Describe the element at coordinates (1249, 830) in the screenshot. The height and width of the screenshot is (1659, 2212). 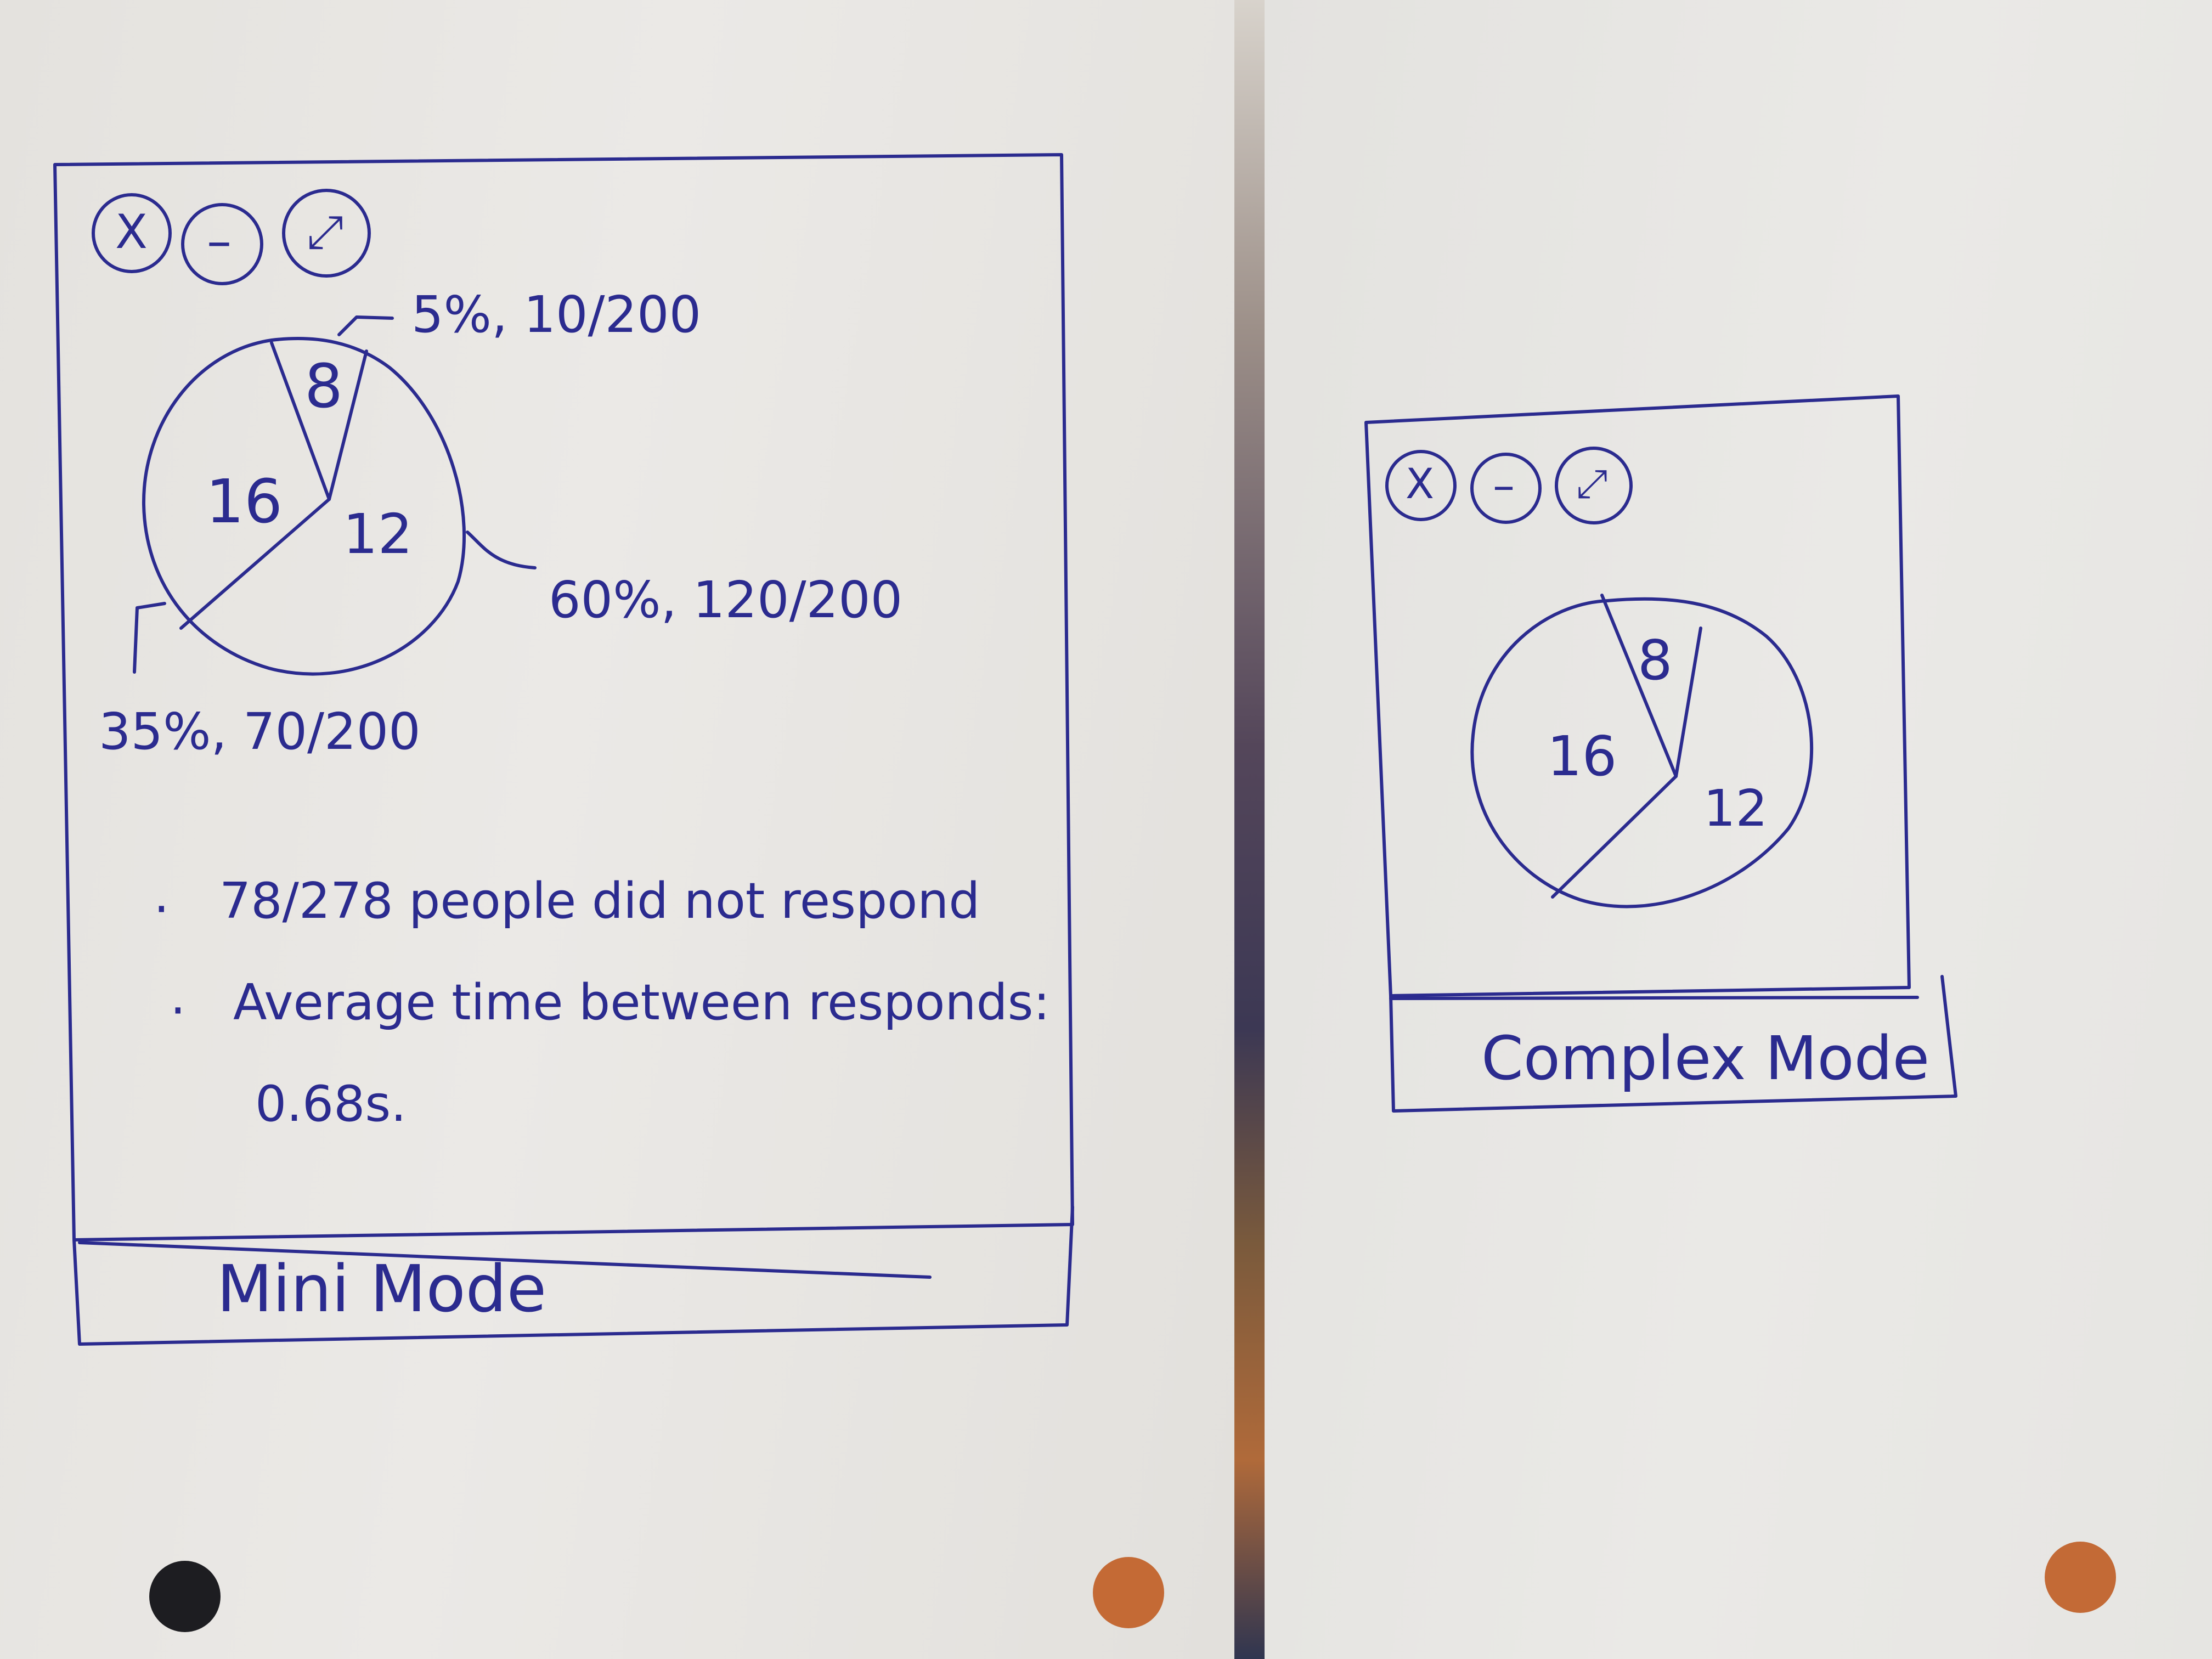
I see `background-gap` at that location.